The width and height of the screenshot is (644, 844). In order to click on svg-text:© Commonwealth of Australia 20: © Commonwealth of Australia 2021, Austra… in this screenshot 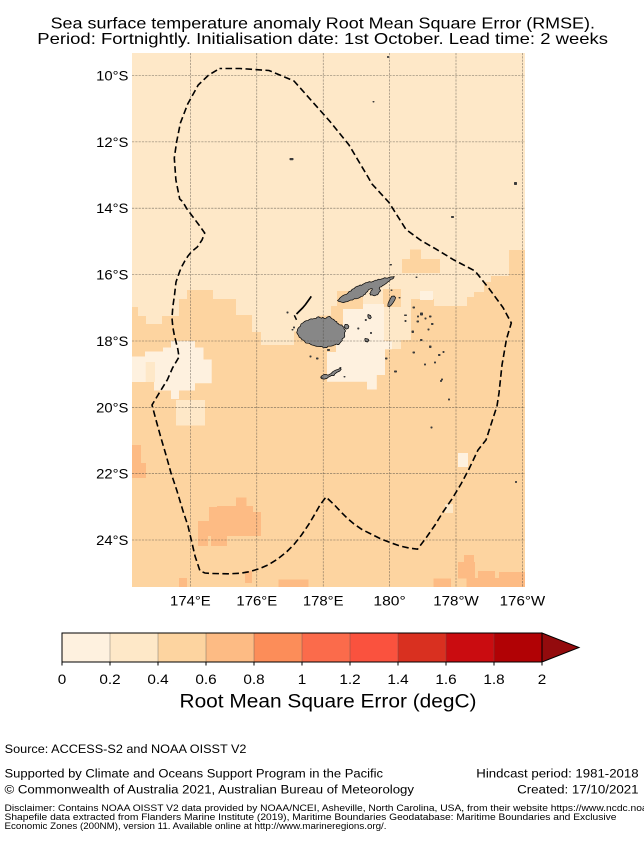, I will do `click(210, 790)`.